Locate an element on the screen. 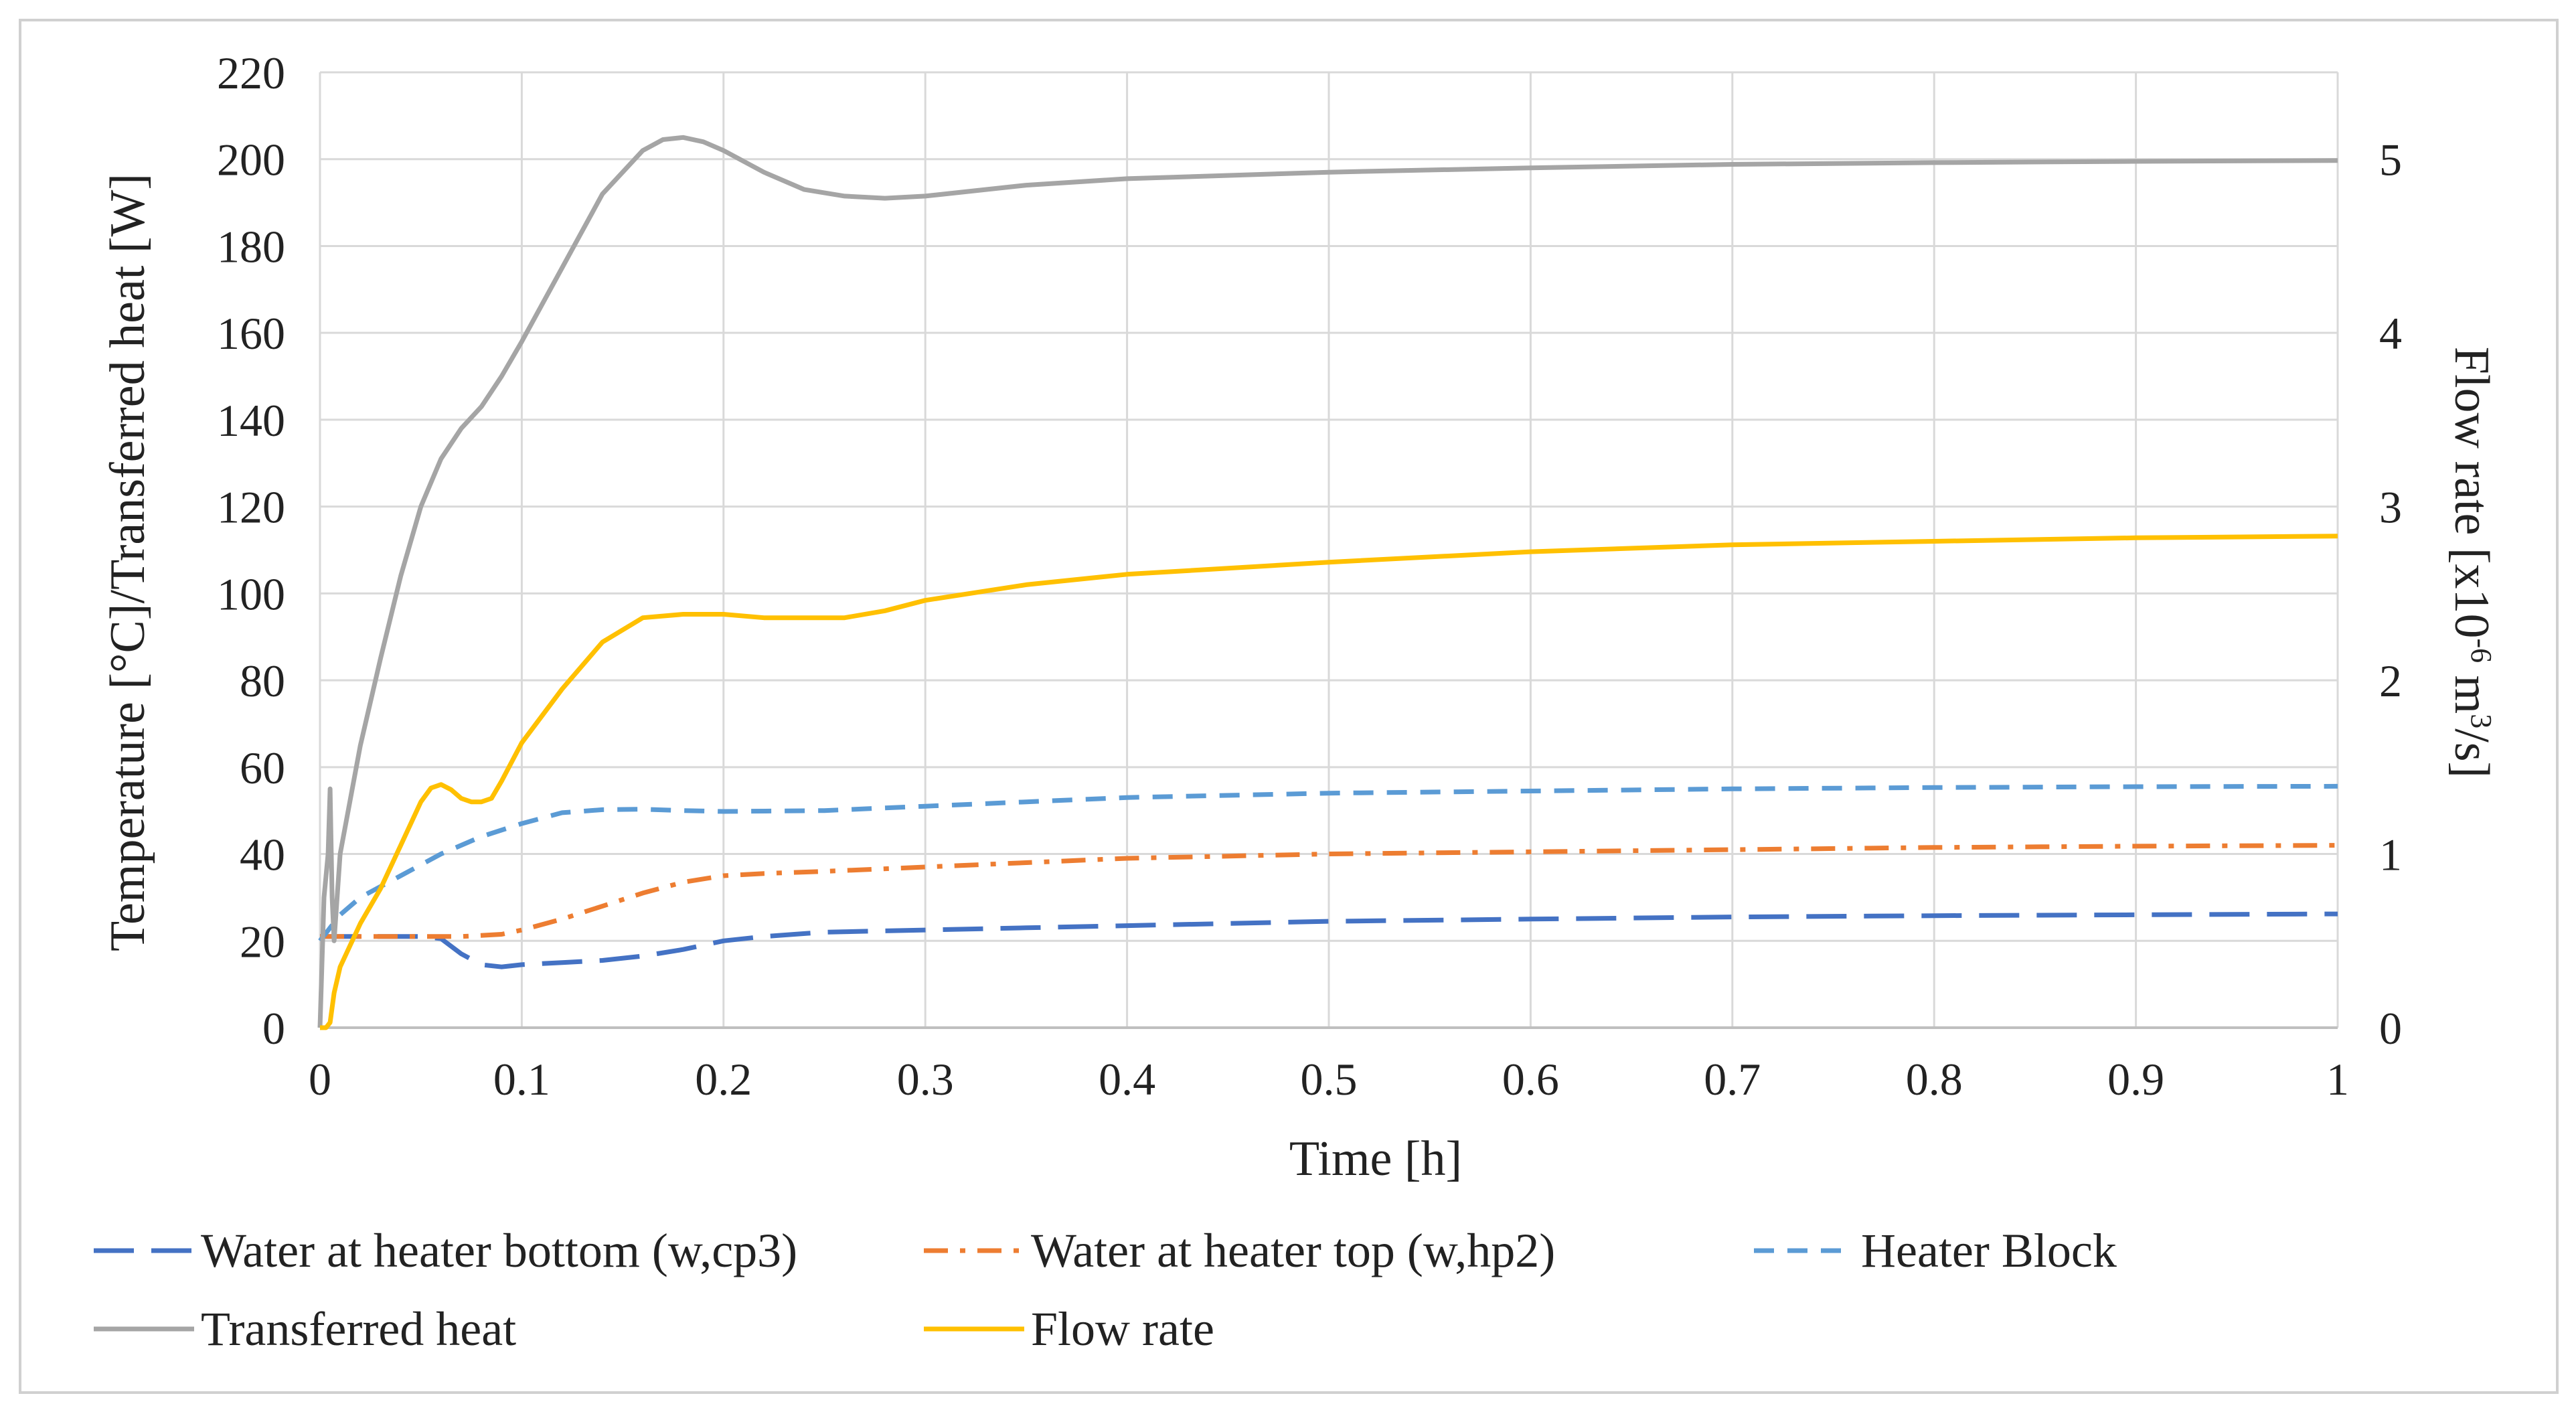 This screenshot has width=2576, height=1416. y-tick-label: 40 is located at coordinates (262, 855).